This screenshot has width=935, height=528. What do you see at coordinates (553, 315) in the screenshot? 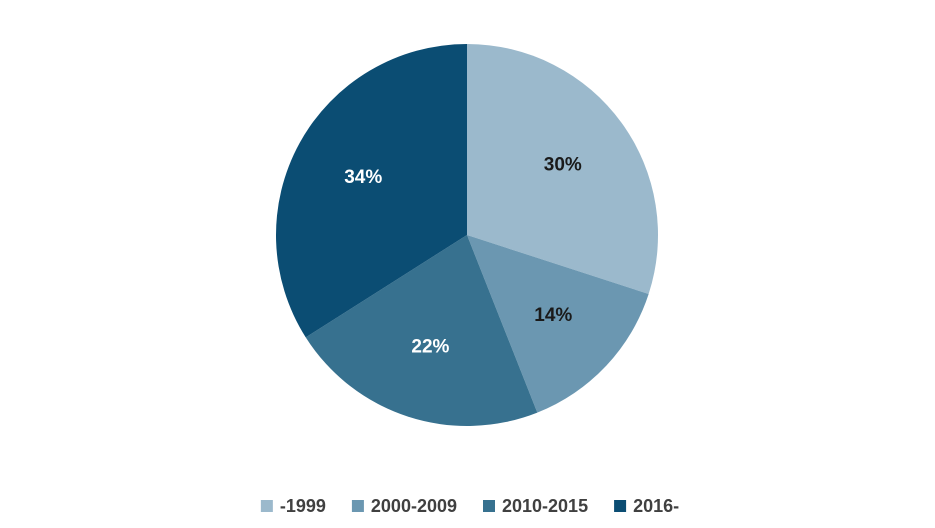
I see `data-label: 14%` at bounding box center [553, 315].